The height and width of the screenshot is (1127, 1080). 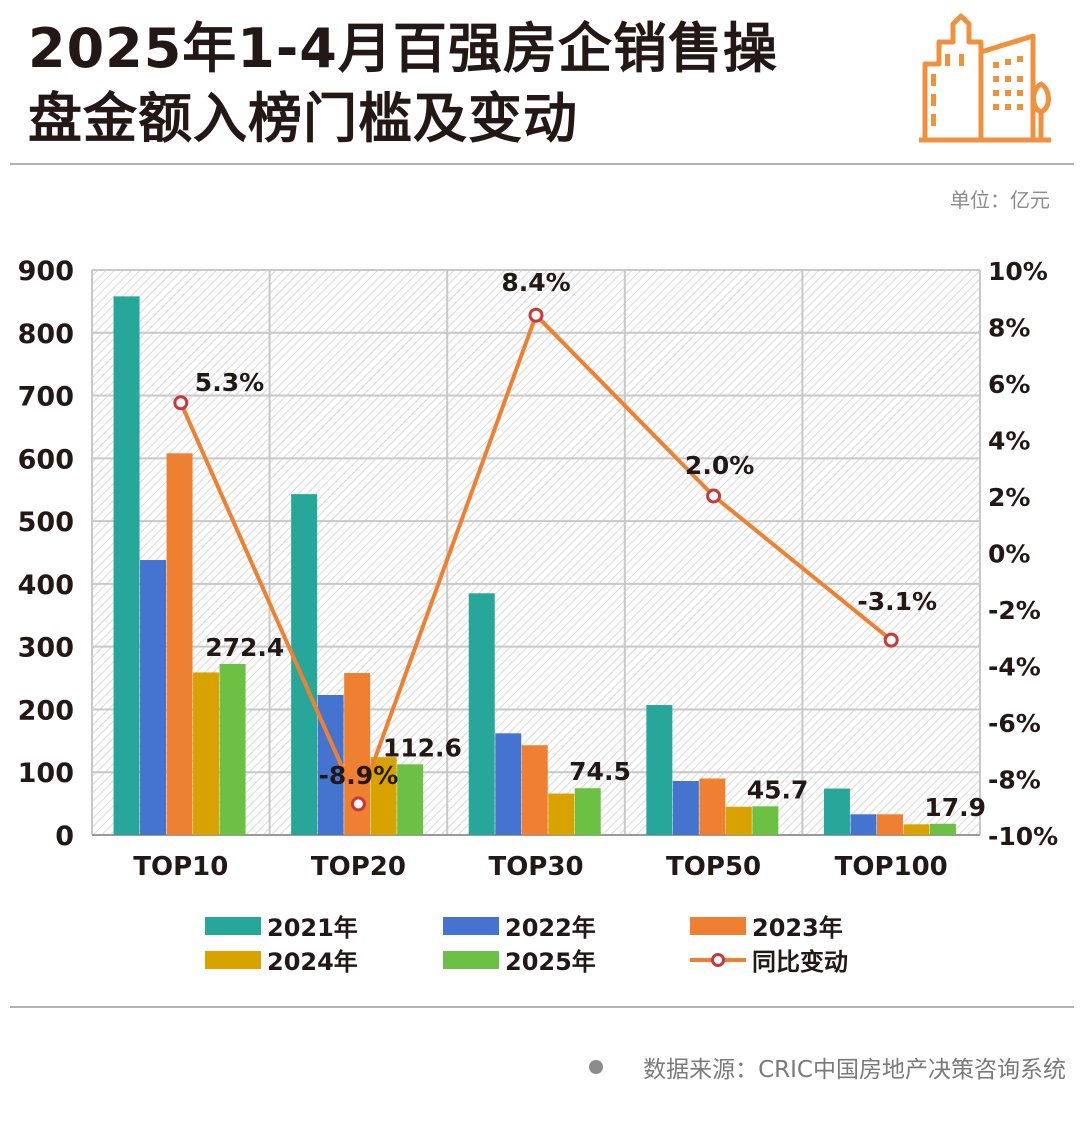 What do you see at coordinates (46, 271) in the screenshot?
I see `y-tick-label: 900` at bounding box center [46, 271].